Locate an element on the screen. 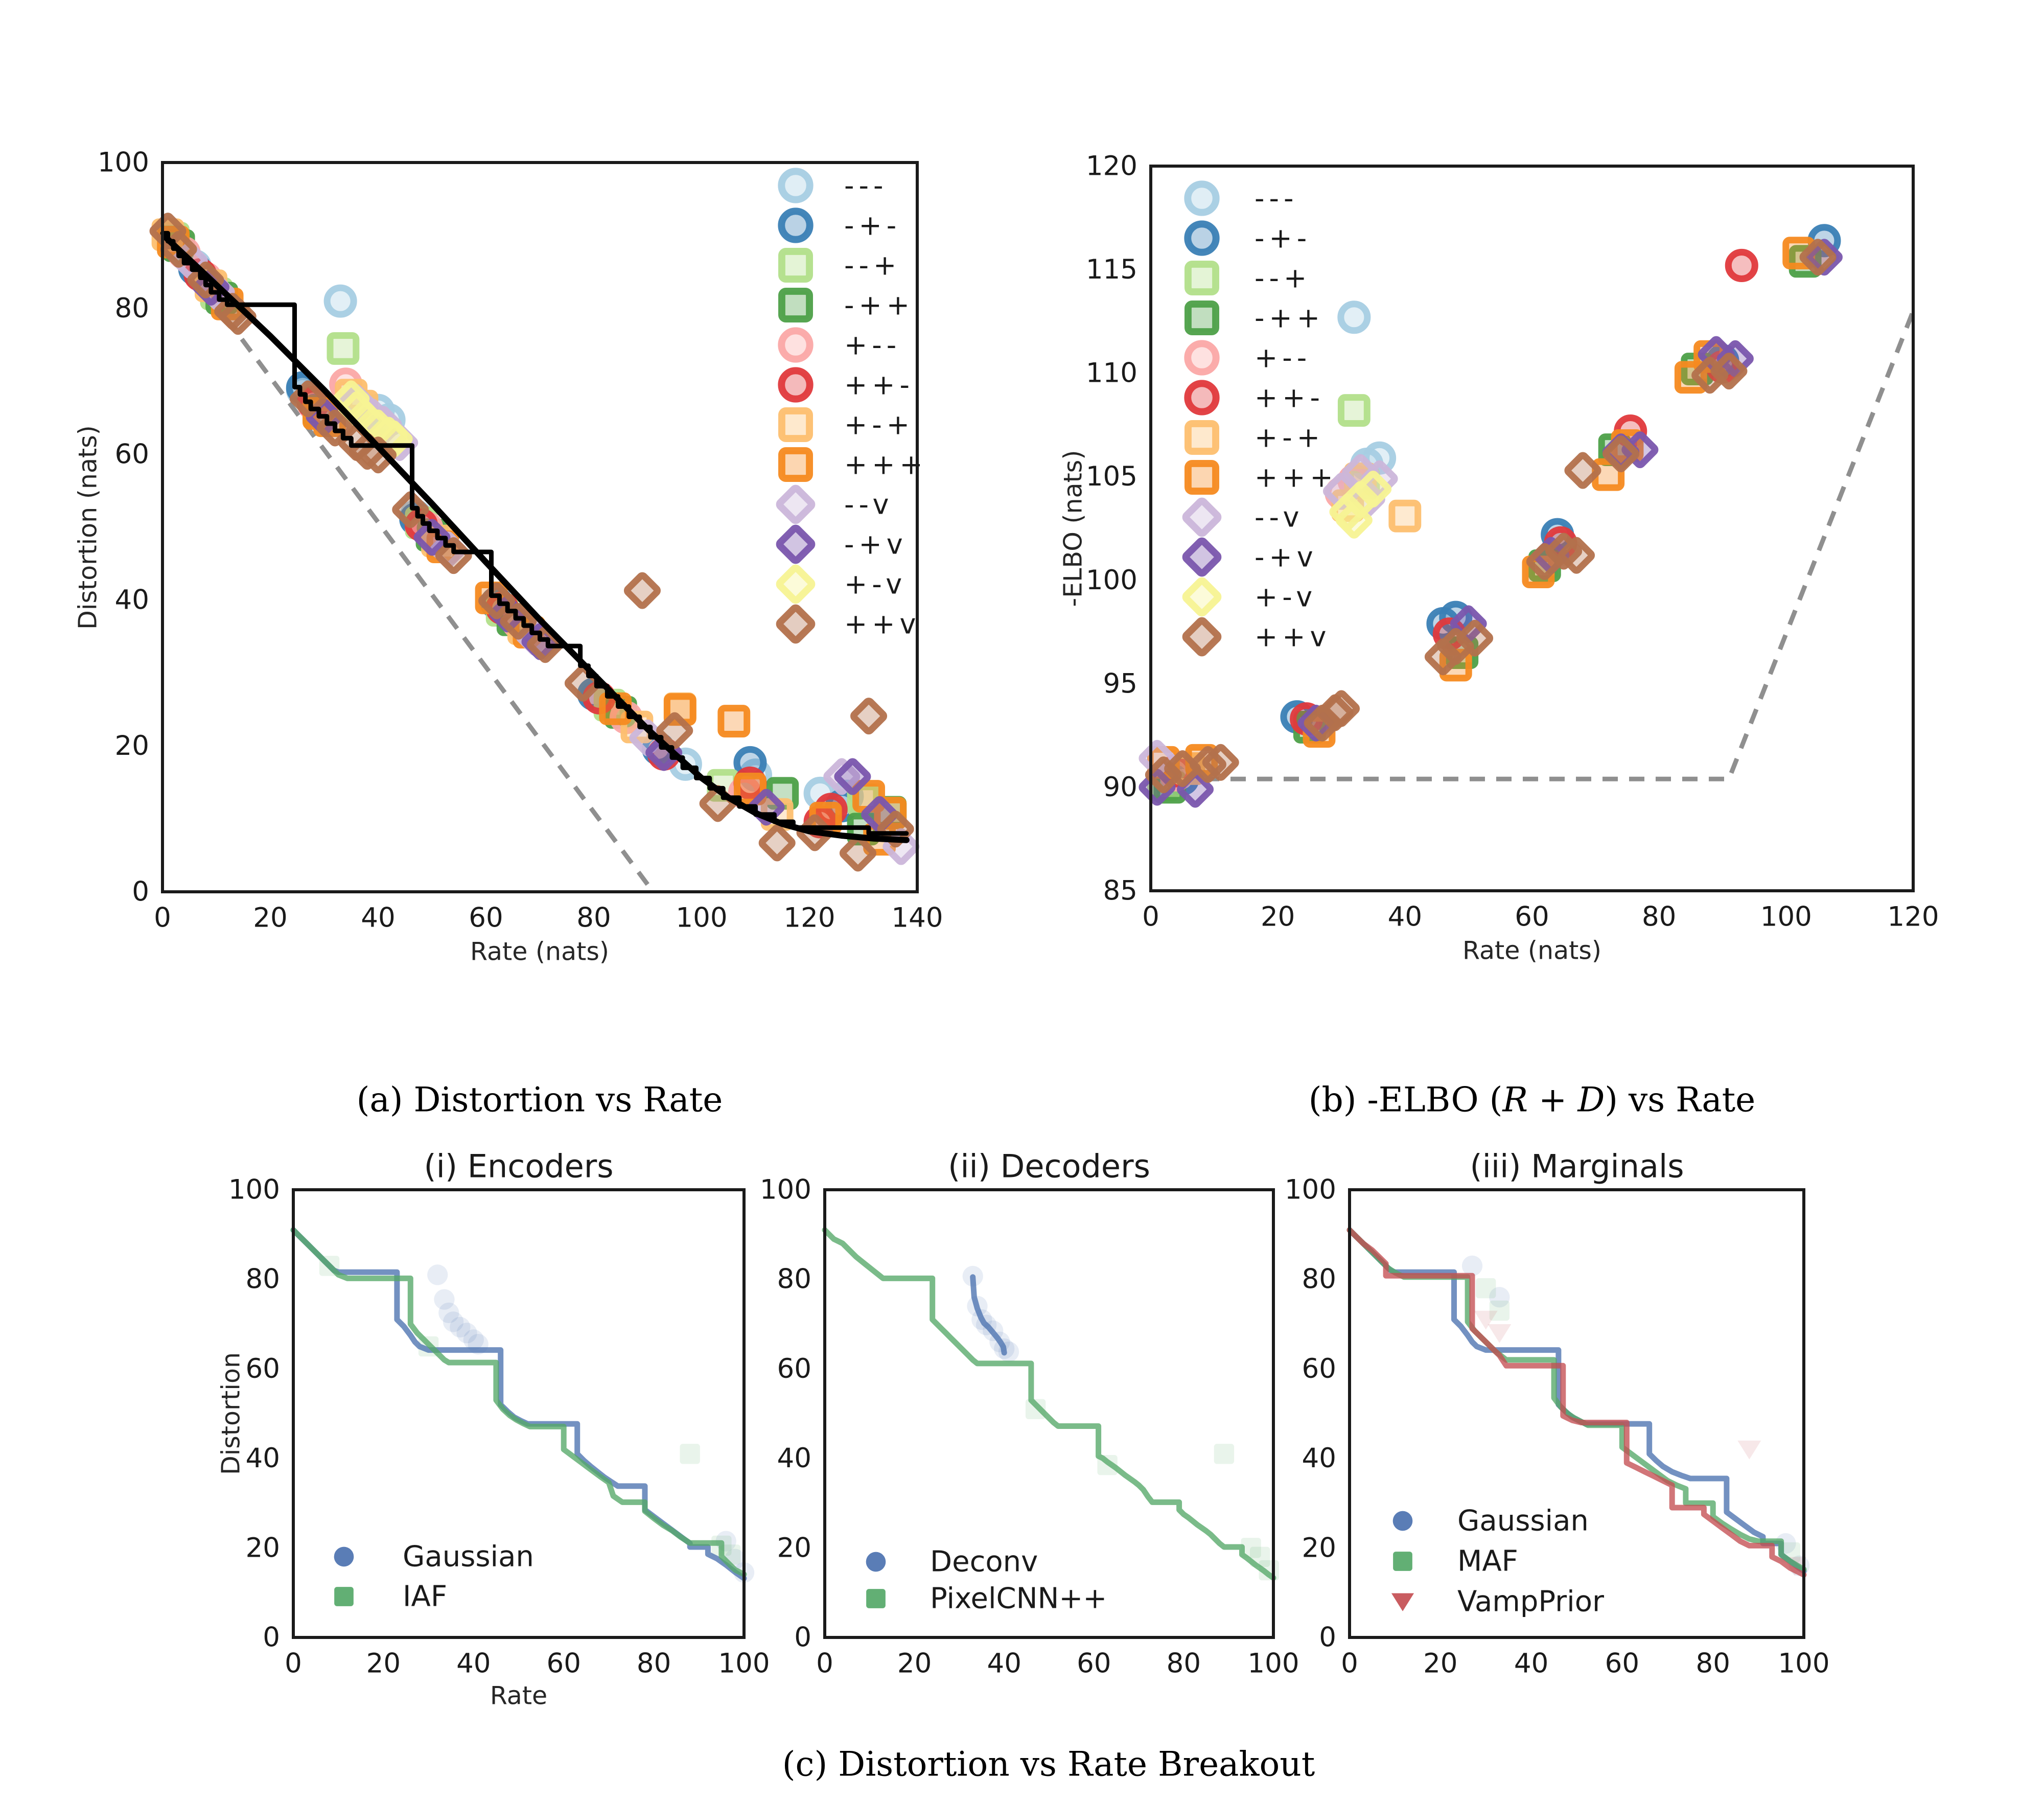 The width and height of the screenshot is (2044, 1802). caption-b-d: D is located at coordinates (1591, 1100).